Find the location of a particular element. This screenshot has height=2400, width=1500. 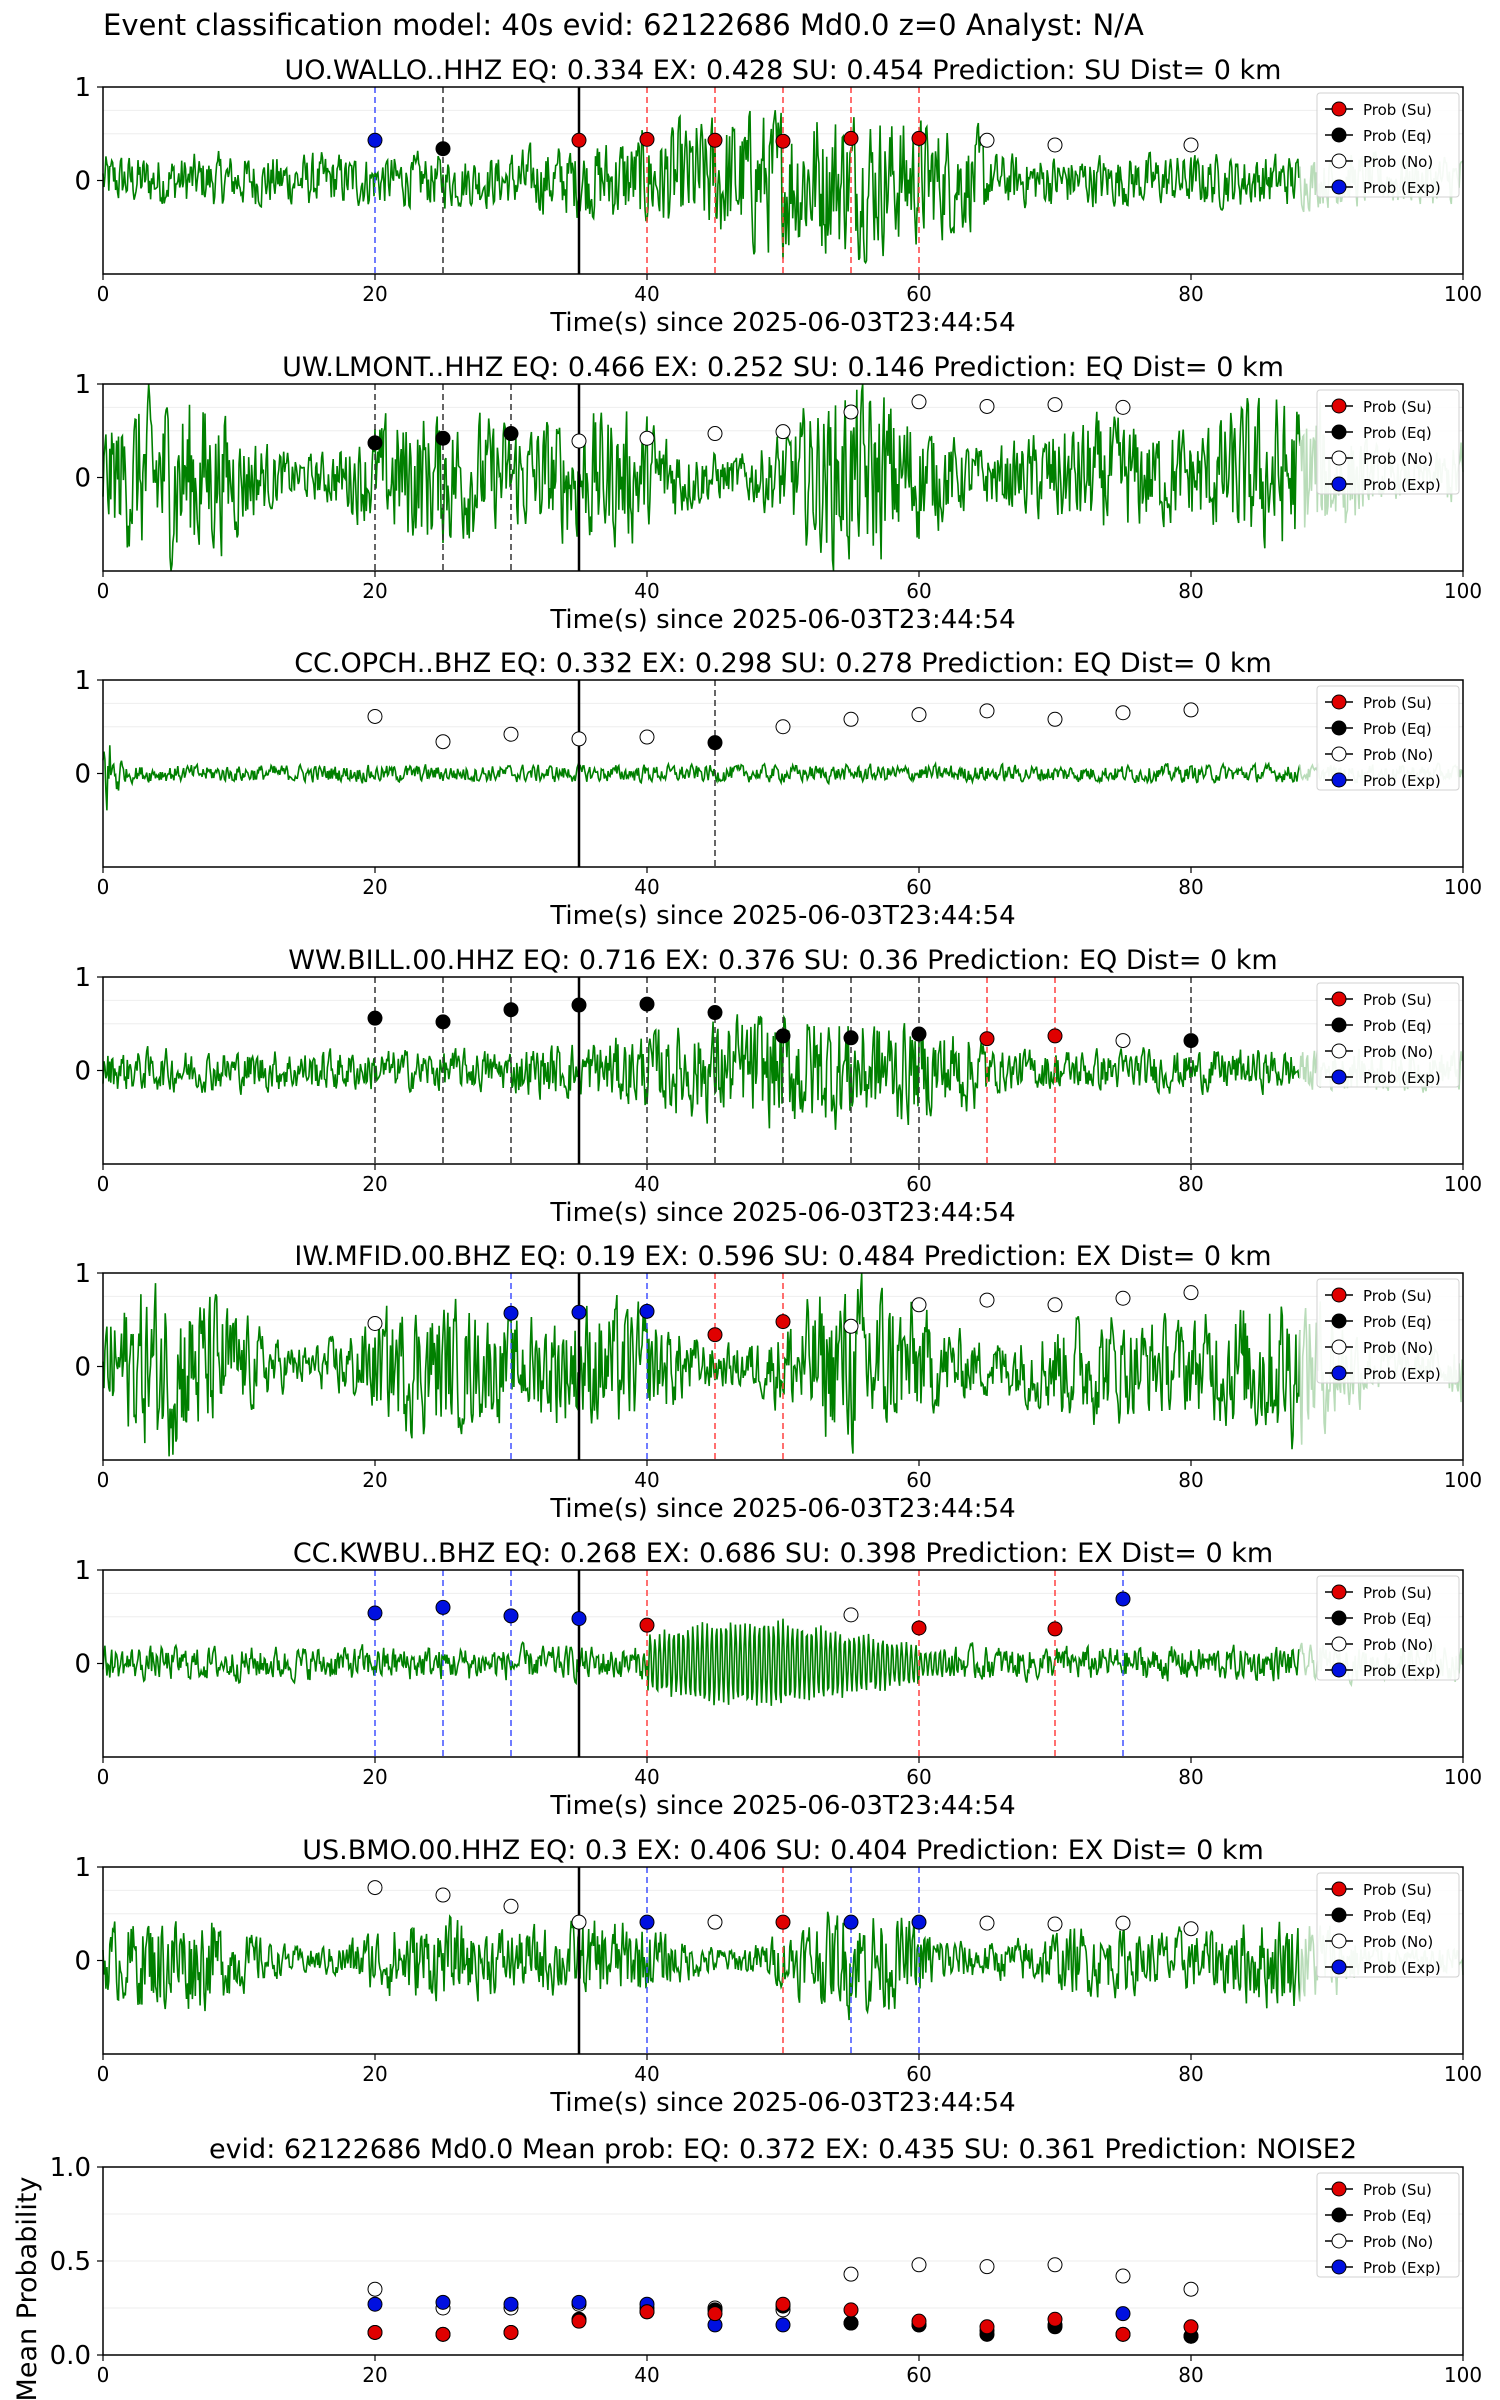

y-axis-label: Mean Probability is located at coordinates (27, 2288).